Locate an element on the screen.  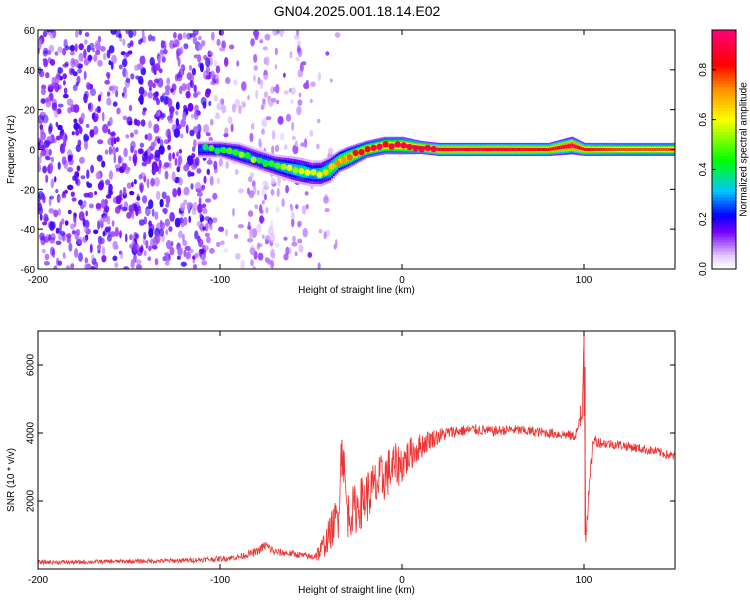
x-tick-label: 0 is located at coordinates (402, 580).